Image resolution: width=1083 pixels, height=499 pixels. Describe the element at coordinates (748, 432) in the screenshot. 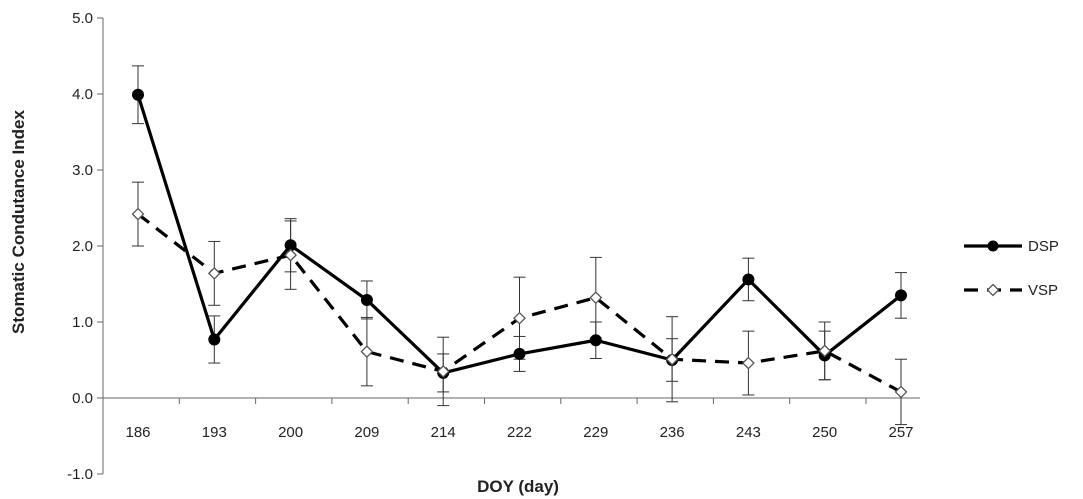

I see `x-tick-label: 243` at that location.